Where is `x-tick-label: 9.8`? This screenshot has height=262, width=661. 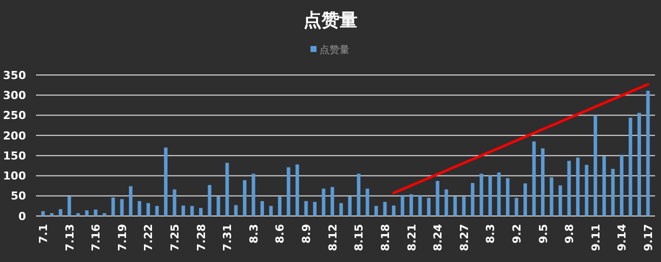
x-tick-label: 9.8 is located at coordinates (569, 234).